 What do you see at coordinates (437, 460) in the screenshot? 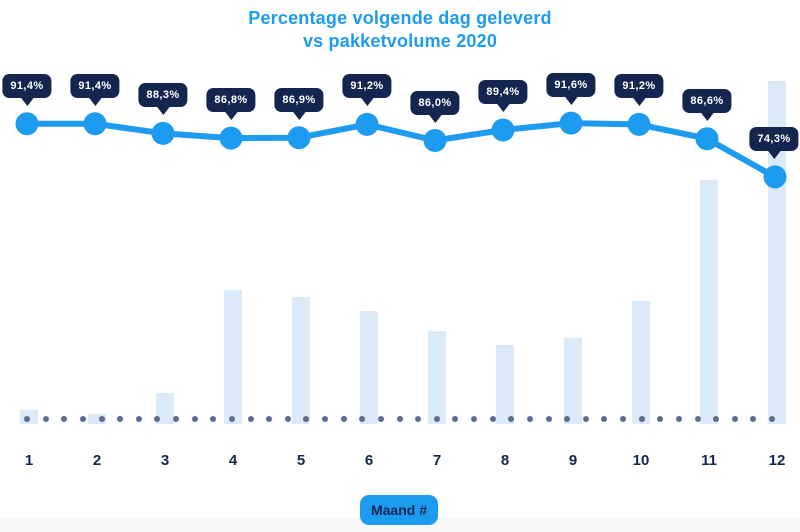
I see `x-axis-tick-month-7: 7` at bounding box center [437, 460].